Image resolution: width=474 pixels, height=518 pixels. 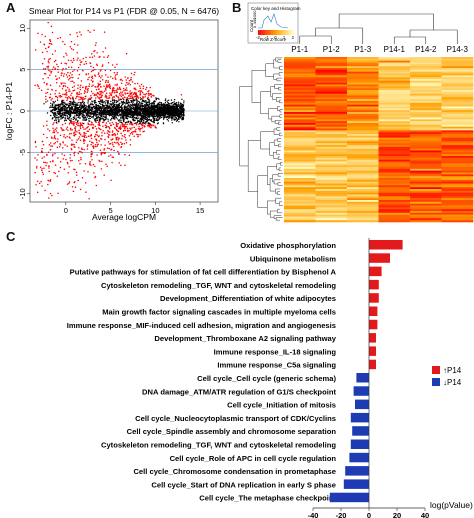 I want to click on color-key-tick: 2, so click(x=293, y=37).